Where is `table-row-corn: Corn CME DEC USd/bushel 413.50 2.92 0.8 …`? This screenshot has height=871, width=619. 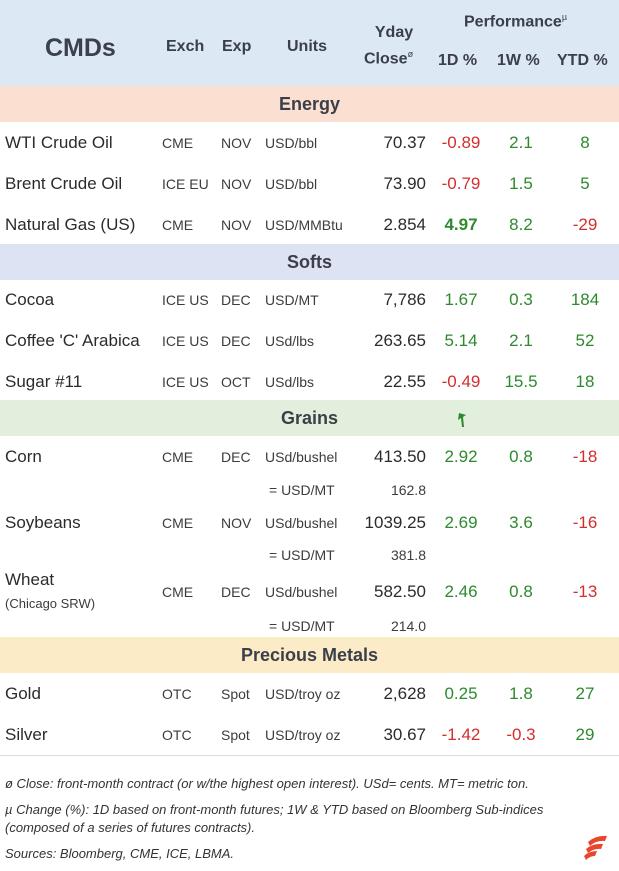 table-row-corn: Corn CME DEC USd/bushel 413.50 2.92 0.8 … is located at coordinates (309, 457).